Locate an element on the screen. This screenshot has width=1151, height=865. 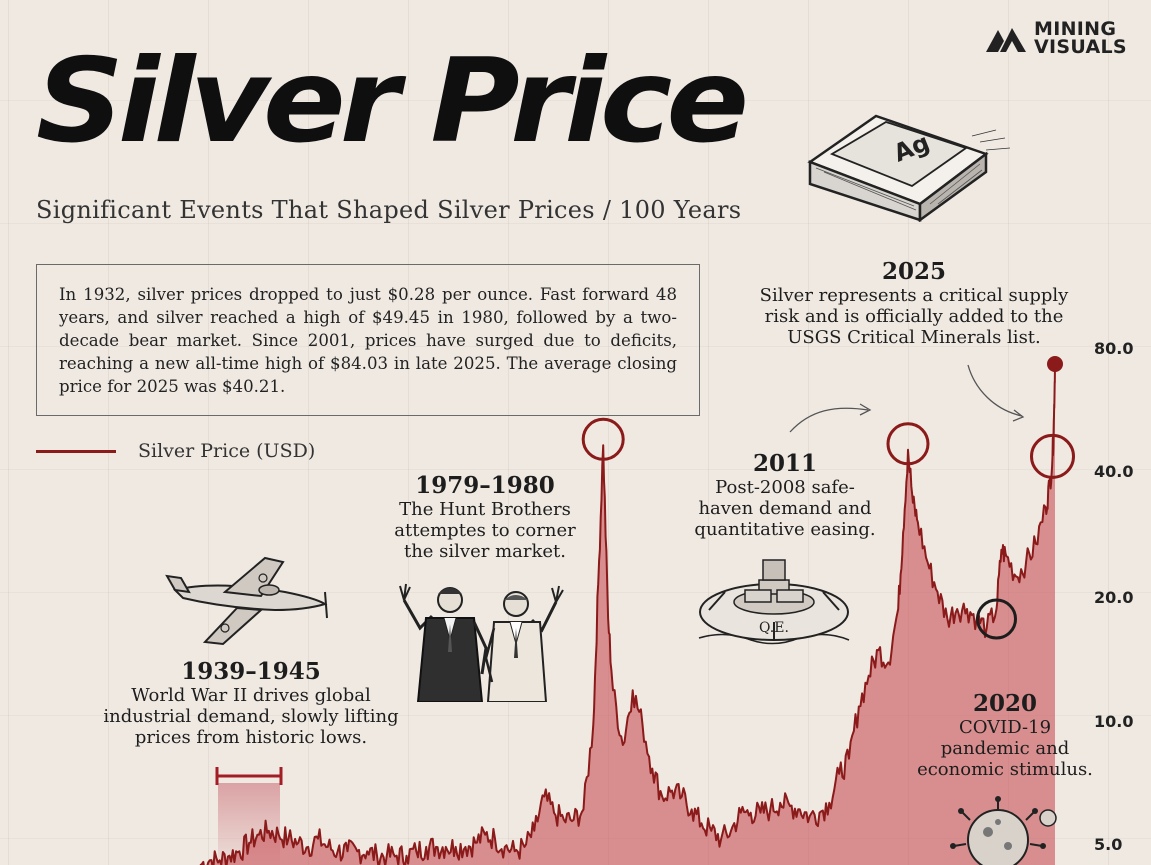
qe-life-ring-icon: Q.E. is located at coordinates (774, 602).